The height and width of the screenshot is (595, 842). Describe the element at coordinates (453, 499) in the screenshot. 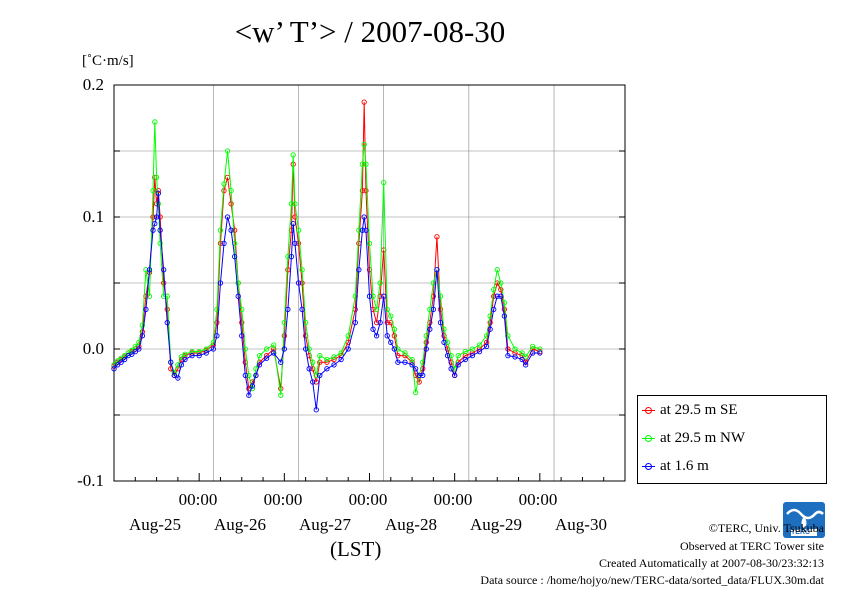

I see `x-time-tick: 00:00` at that location.